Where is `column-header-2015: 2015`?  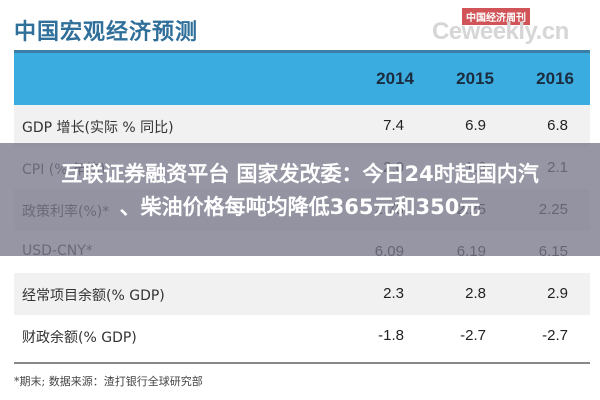 column-header-2015: 2015 is located at coordinates (475, 78).